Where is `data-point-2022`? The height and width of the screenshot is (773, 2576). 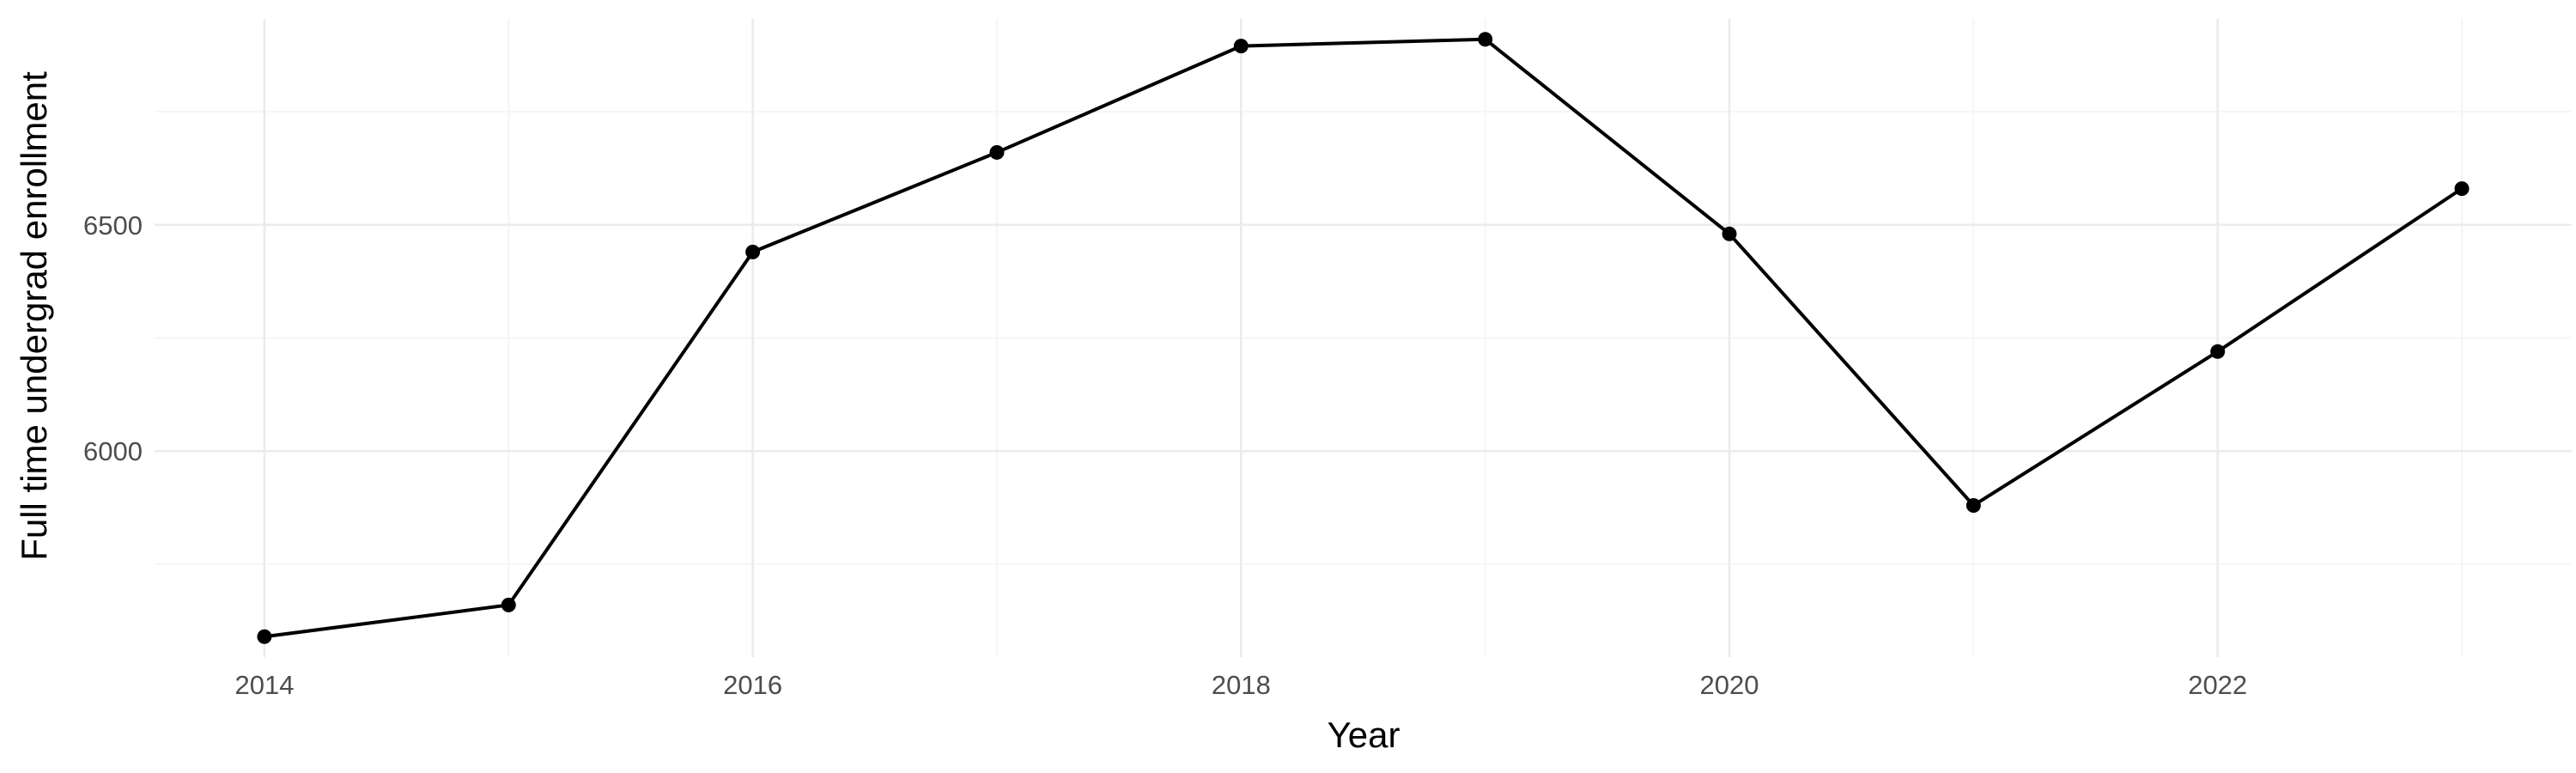
data-point-2022 is located at coordinates (2218, 351).